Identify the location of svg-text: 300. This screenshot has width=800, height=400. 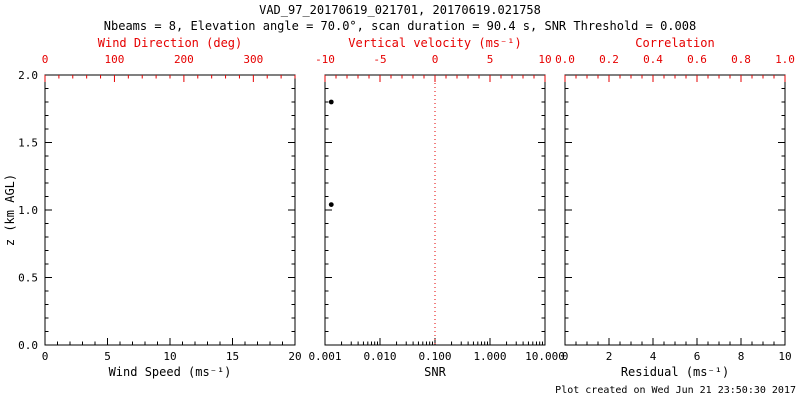
(253, 59).